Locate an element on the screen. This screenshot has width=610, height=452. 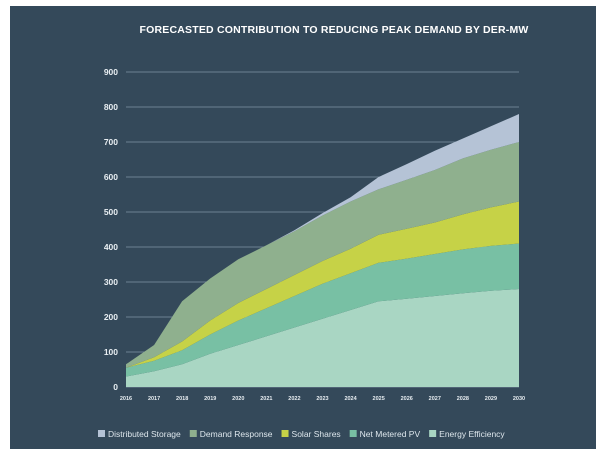
legend-swatch-demand-response is located at coordinates (193, 433).